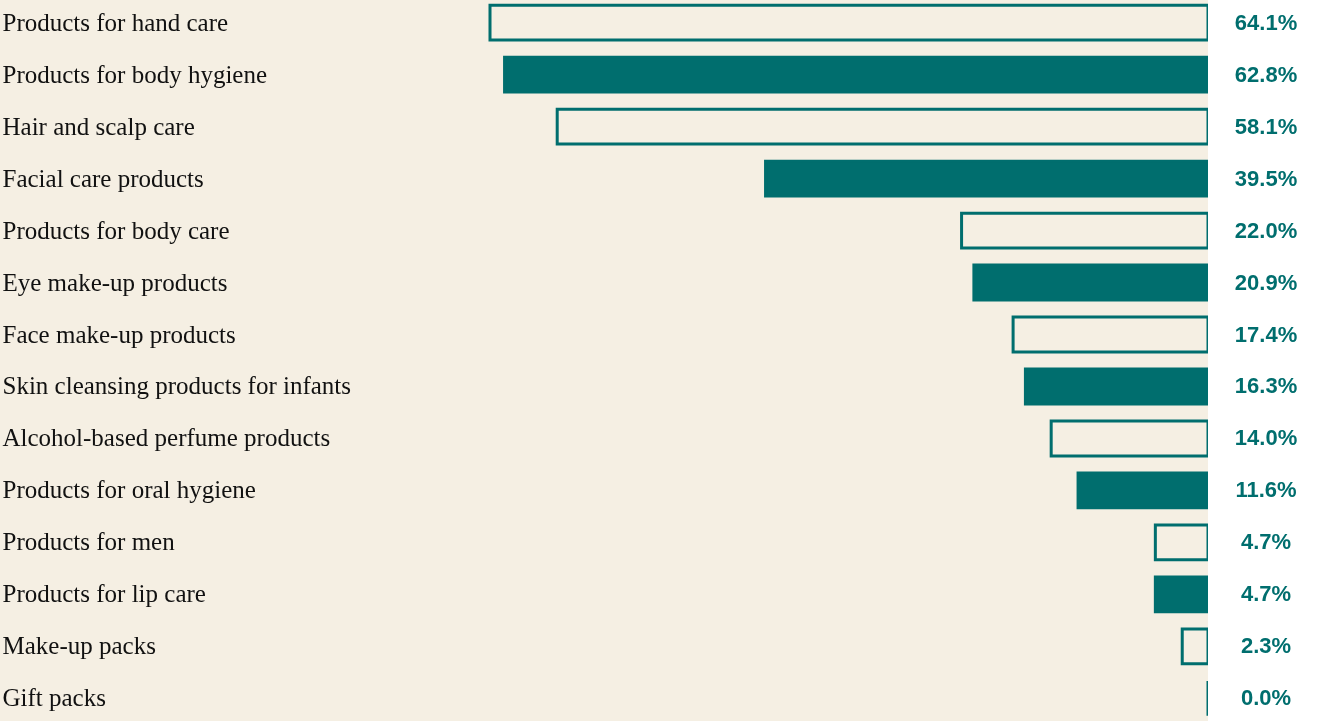 Image resolution: width=1325 pixels, height=721 pixels. I want to click on y-tick-label: Facial care products, so click(103, 178).